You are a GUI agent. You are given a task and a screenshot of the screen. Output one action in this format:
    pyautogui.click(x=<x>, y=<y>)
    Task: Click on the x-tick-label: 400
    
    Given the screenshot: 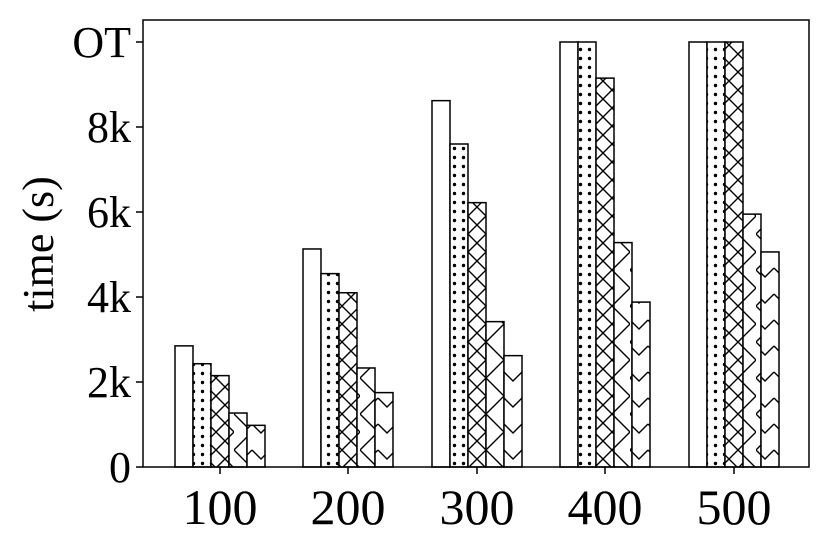 What is the action you would take?
    pyautogui.click(x=605, y=507)
    